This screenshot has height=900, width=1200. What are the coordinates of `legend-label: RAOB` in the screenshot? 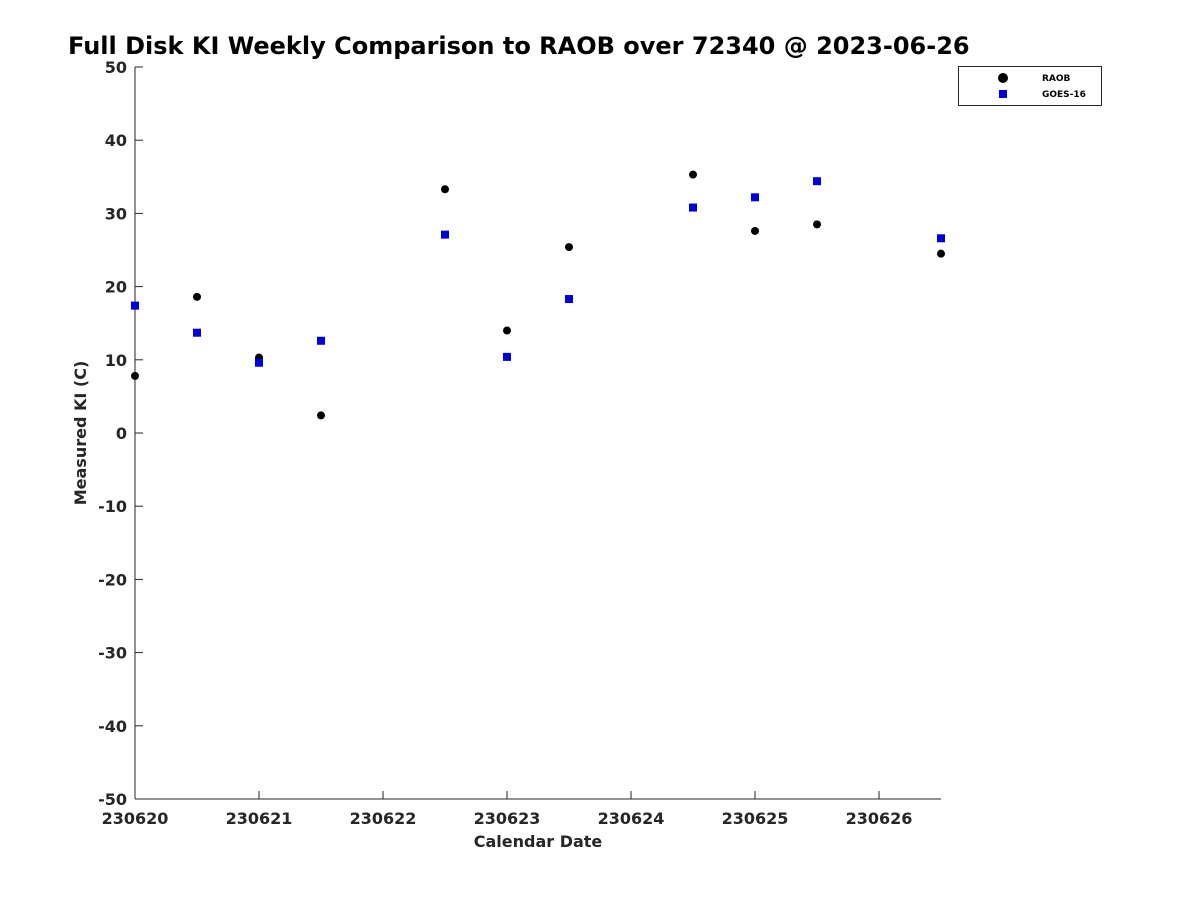 It's located at (1056, 79).